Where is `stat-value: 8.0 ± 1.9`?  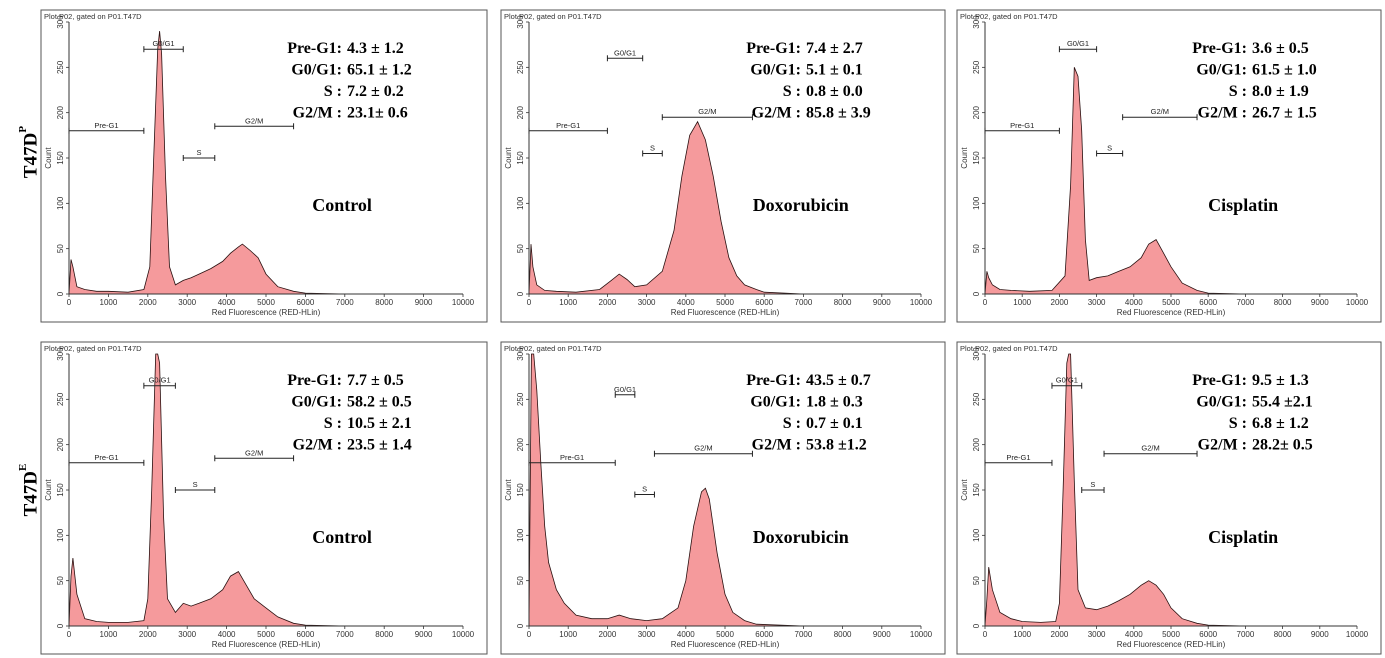 stat-value: 8.0 ± 1.9 is located at coordinates (1280, 91).